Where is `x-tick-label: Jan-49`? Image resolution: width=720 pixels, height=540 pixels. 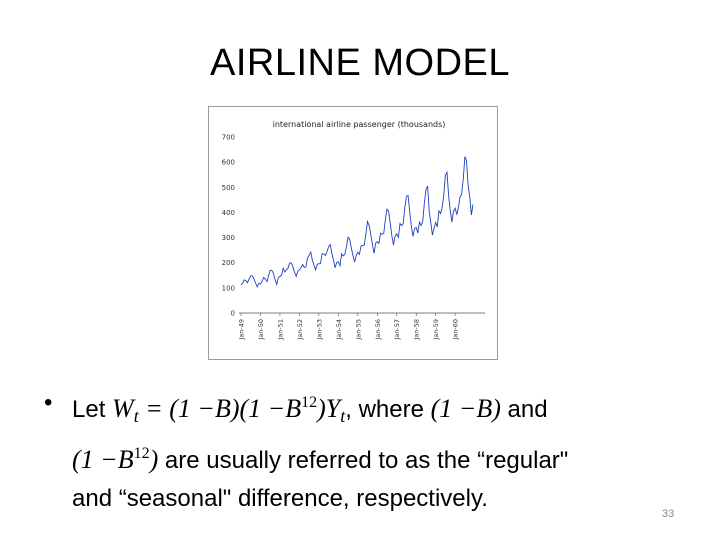 x-tick-label: Jan-49 is located at coordinates (242, 330).